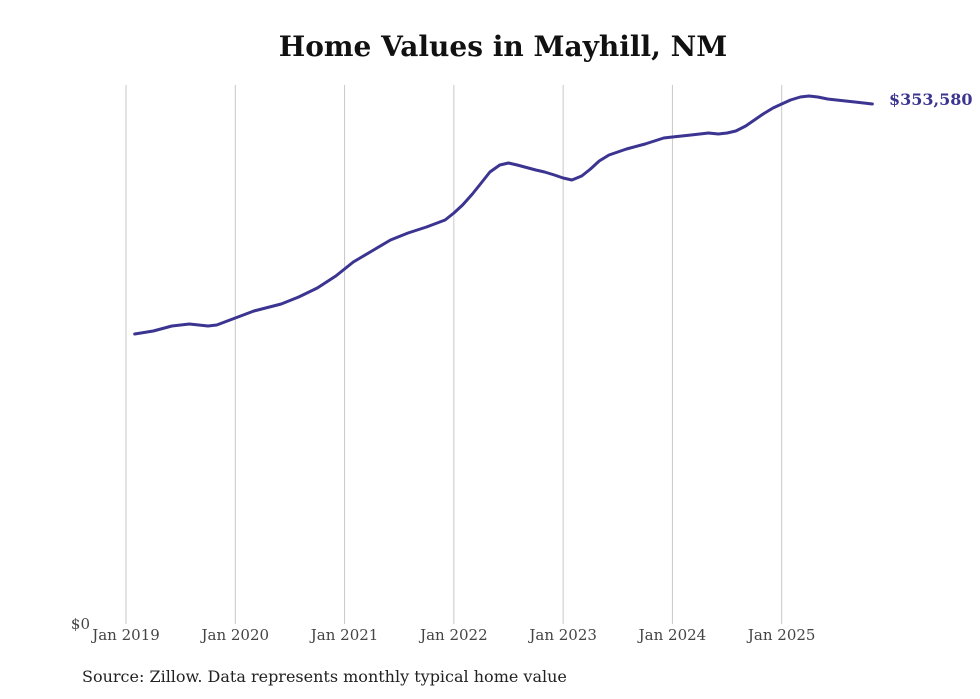  I want to click on x-tick-label: Jan 2024, so click(672, 635).